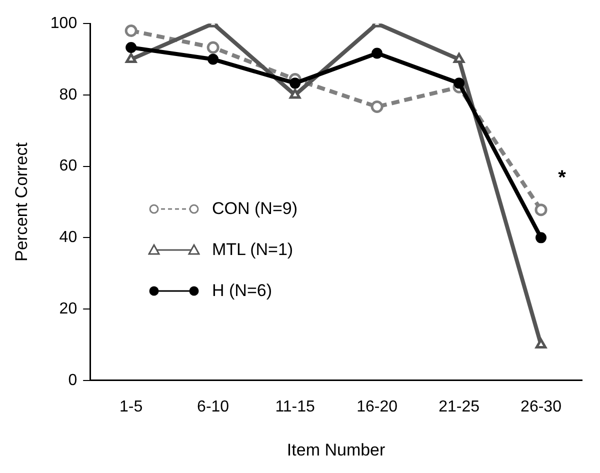  I want to click on y-tick-label: 0, so click(73, 380).